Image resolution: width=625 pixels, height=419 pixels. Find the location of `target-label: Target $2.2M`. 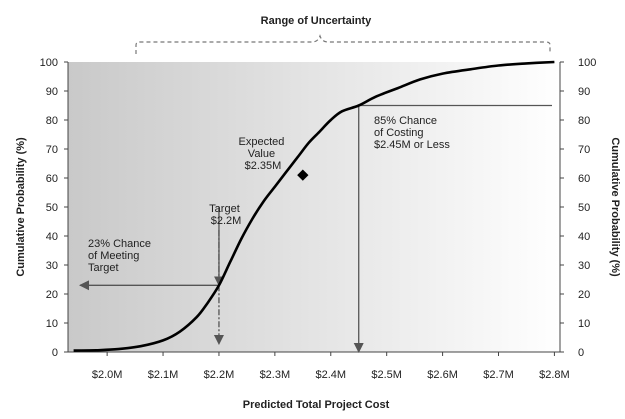

target-label: Target $2.2M is located at coordinates (226, 215).